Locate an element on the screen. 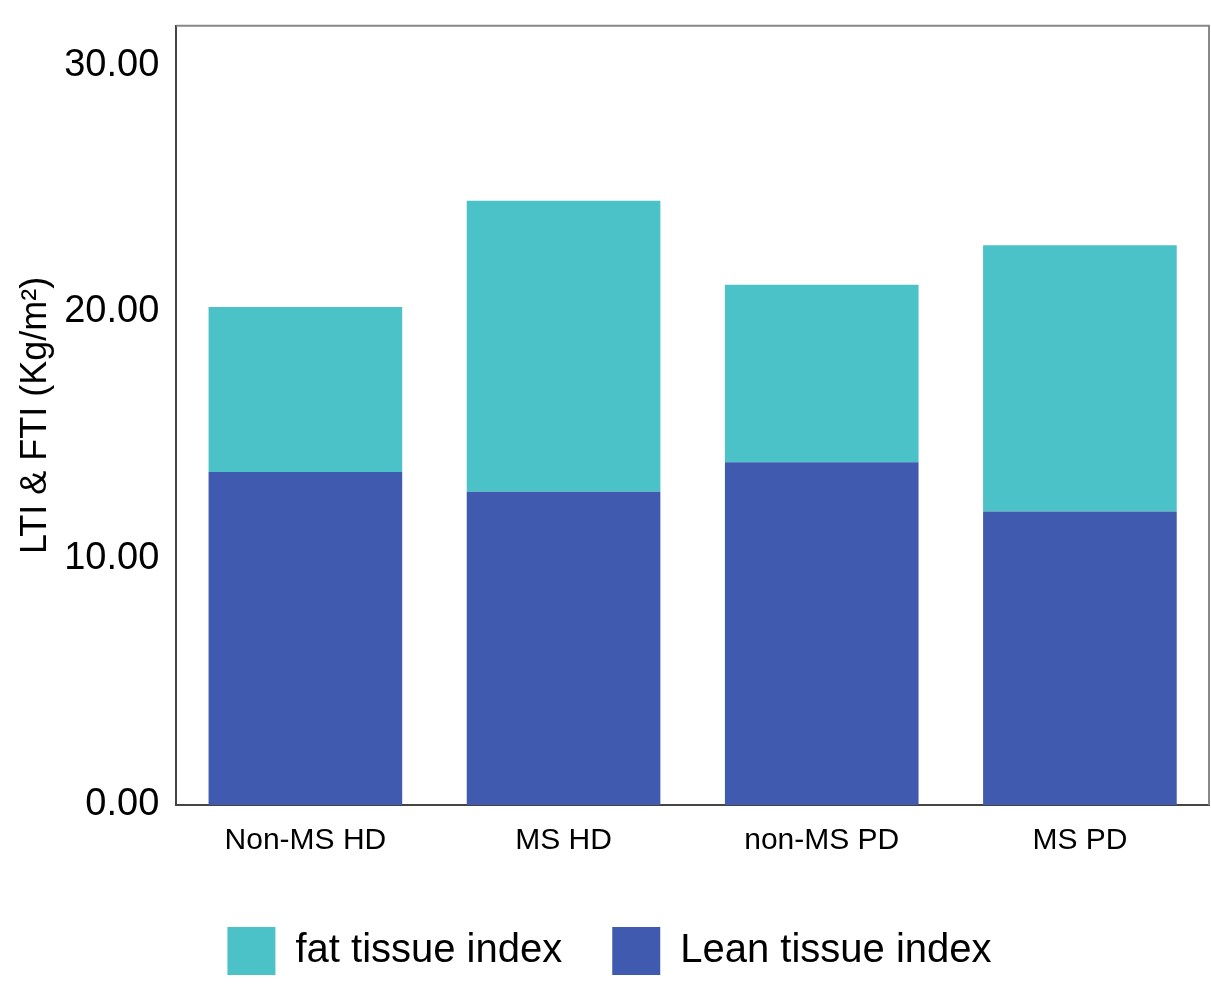 This screenshot has width=1211, height=985. y-tick-label: 20.00 is located at coordinates (112, 309).